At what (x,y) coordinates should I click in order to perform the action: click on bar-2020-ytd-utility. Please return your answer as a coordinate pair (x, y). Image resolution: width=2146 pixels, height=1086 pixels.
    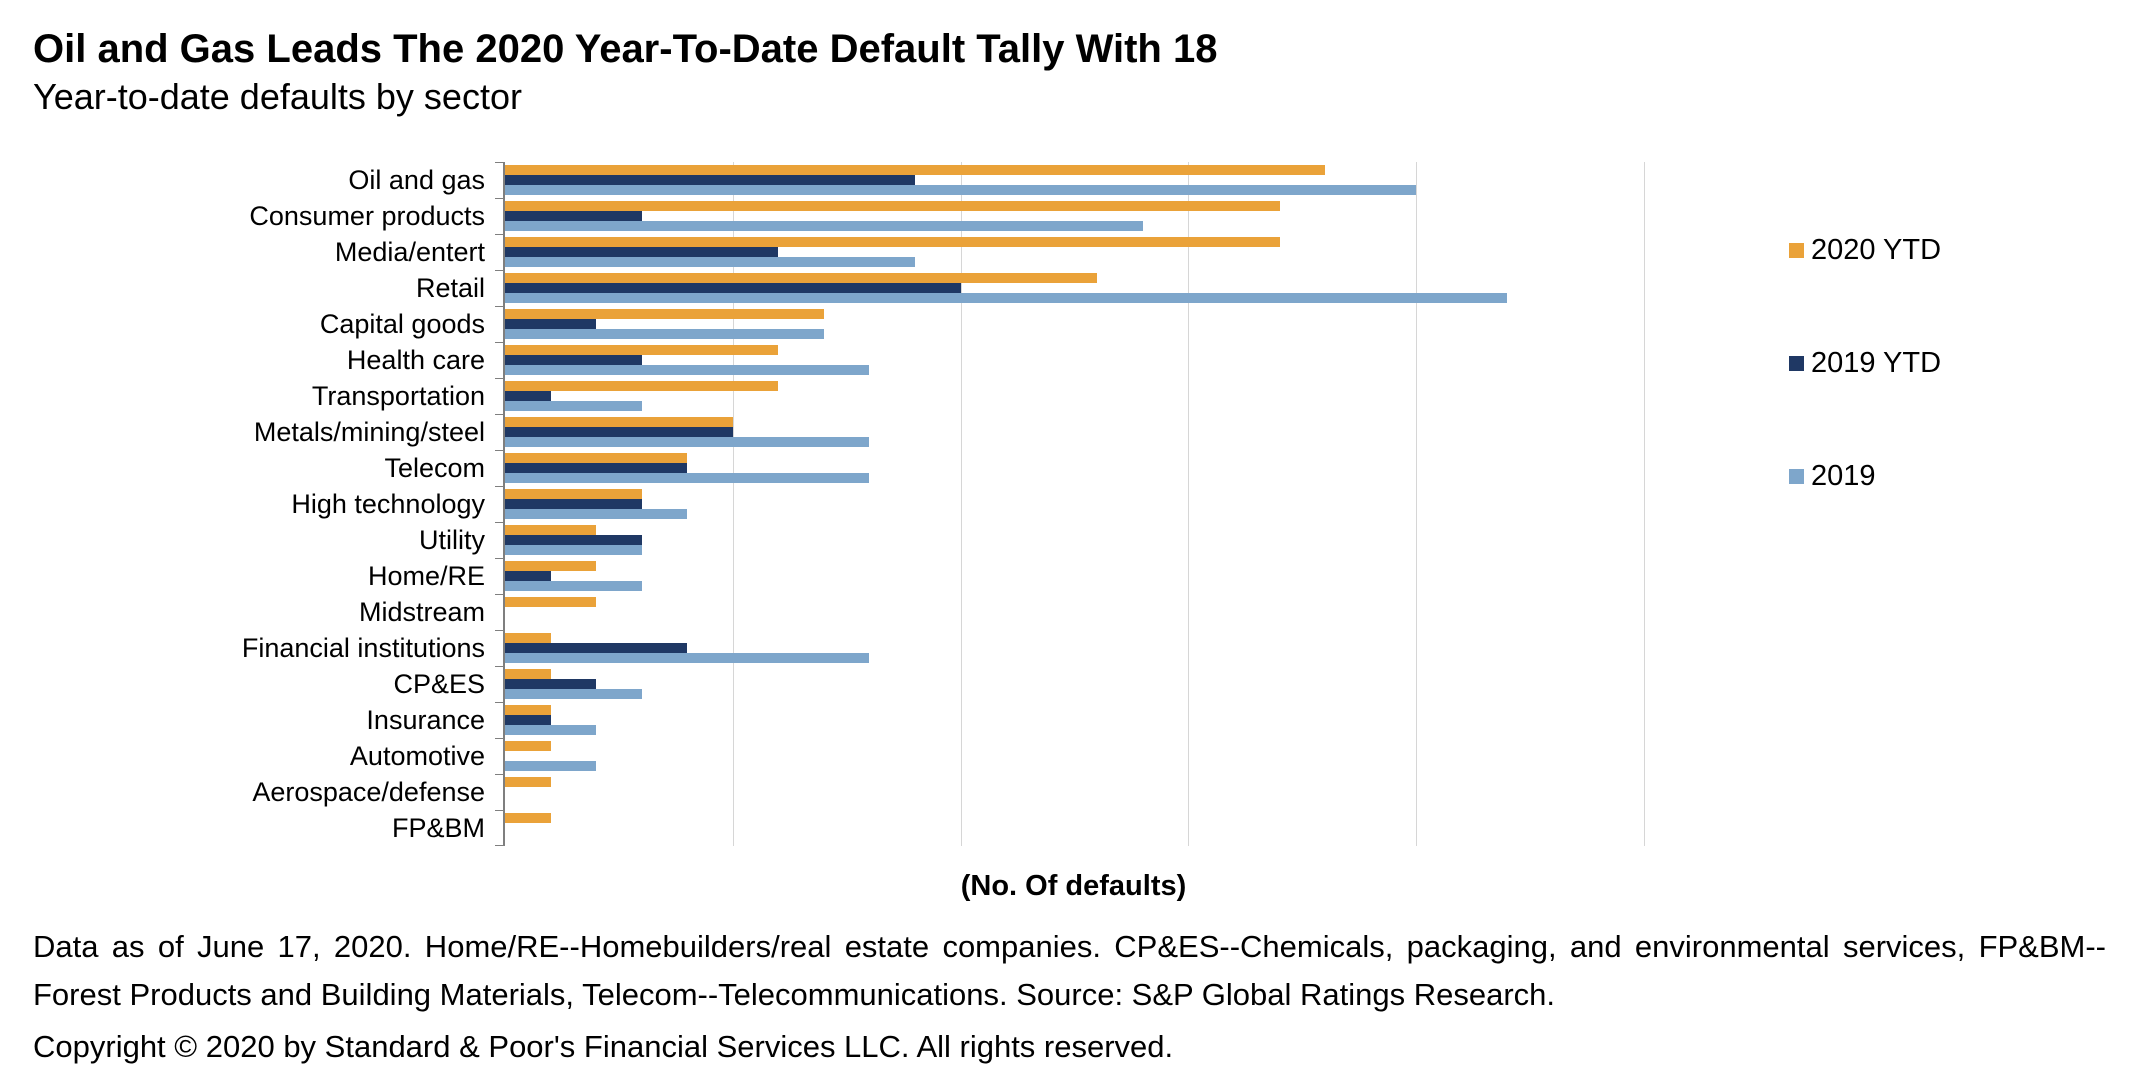
    Looking at the image, I should click on (551, 530).